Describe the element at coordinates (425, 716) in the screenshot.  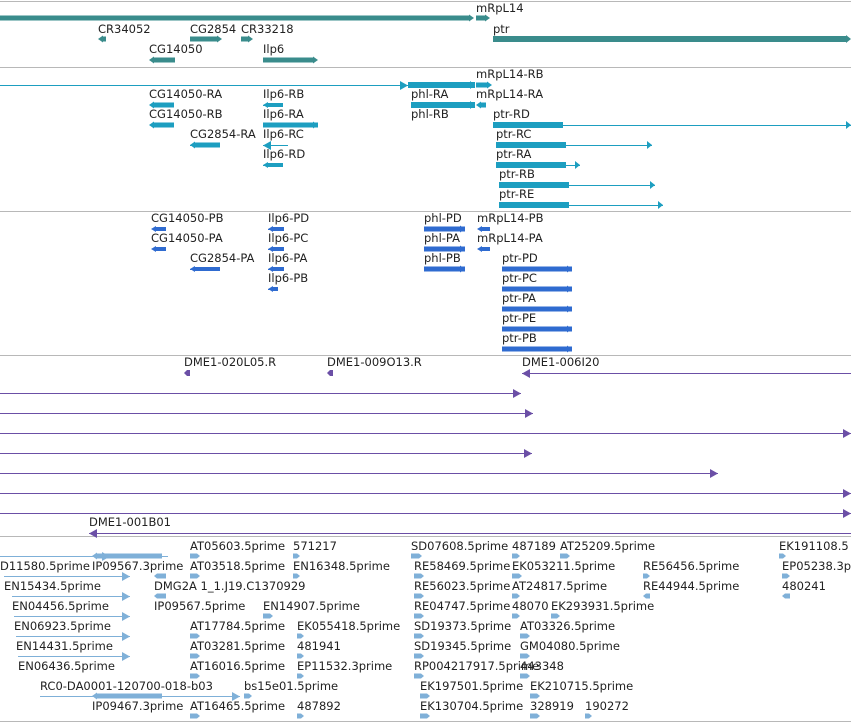
I see `est-feature-48-glyph` at that location.